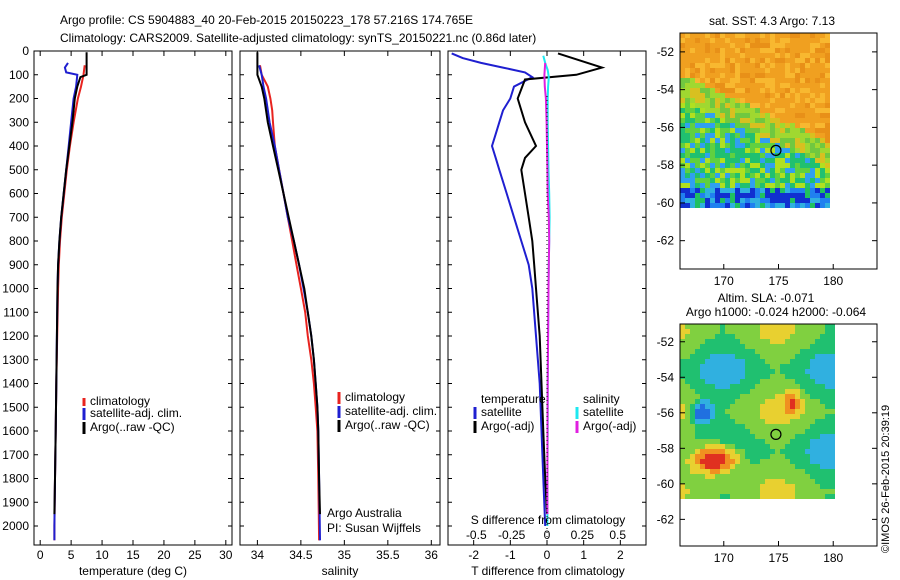  Describe the element at coordinates (19, 75) in the screenshot. I see `y-tick-label: 100` at that location.